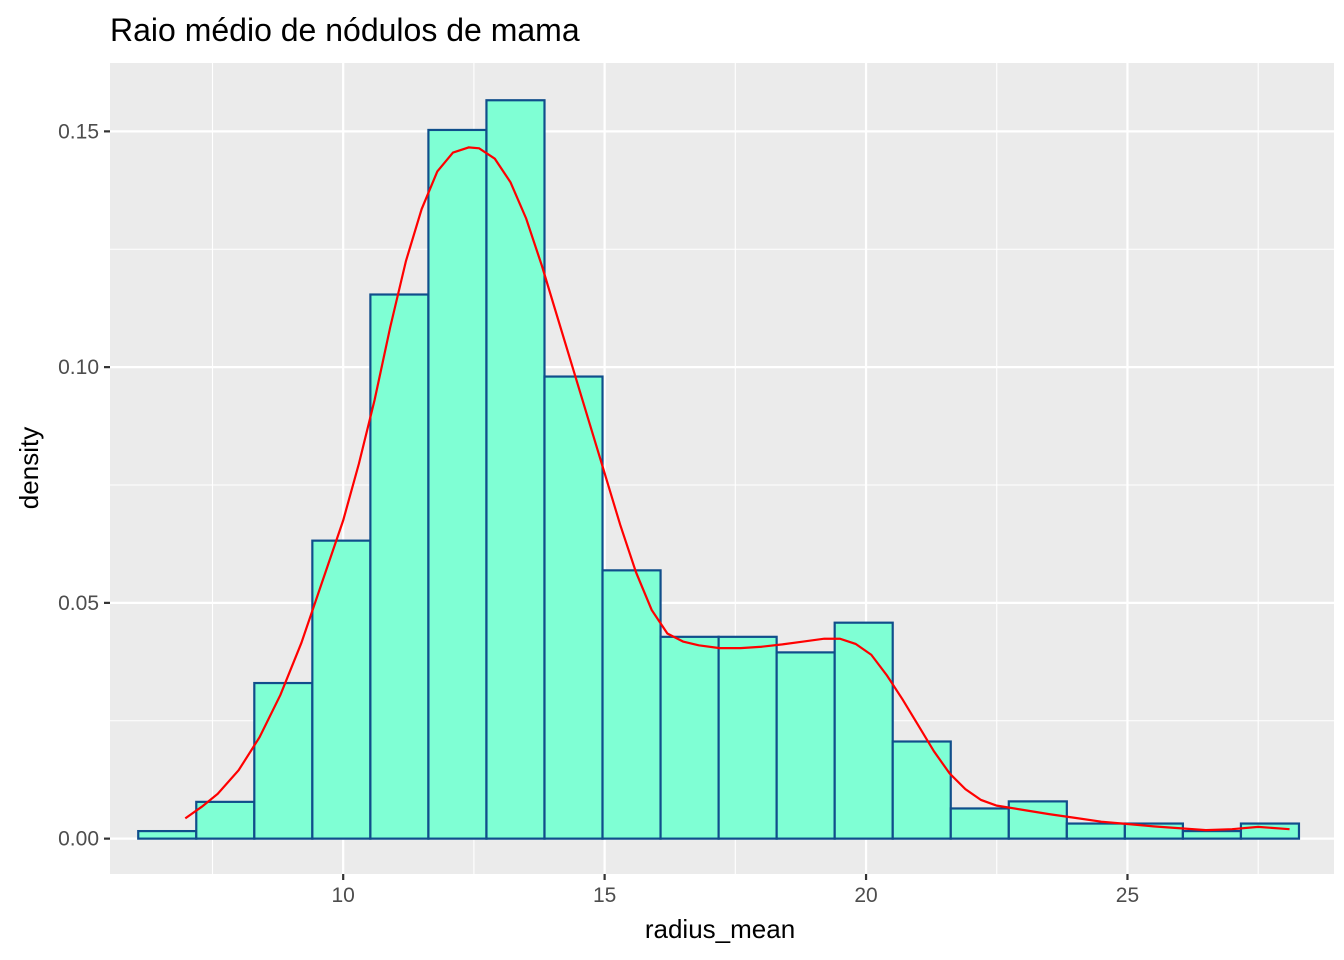 Image resolution: width=1344 pixels, height=960 pixels. I want to click on y-tick-label: 0.00, so click(78, 839).